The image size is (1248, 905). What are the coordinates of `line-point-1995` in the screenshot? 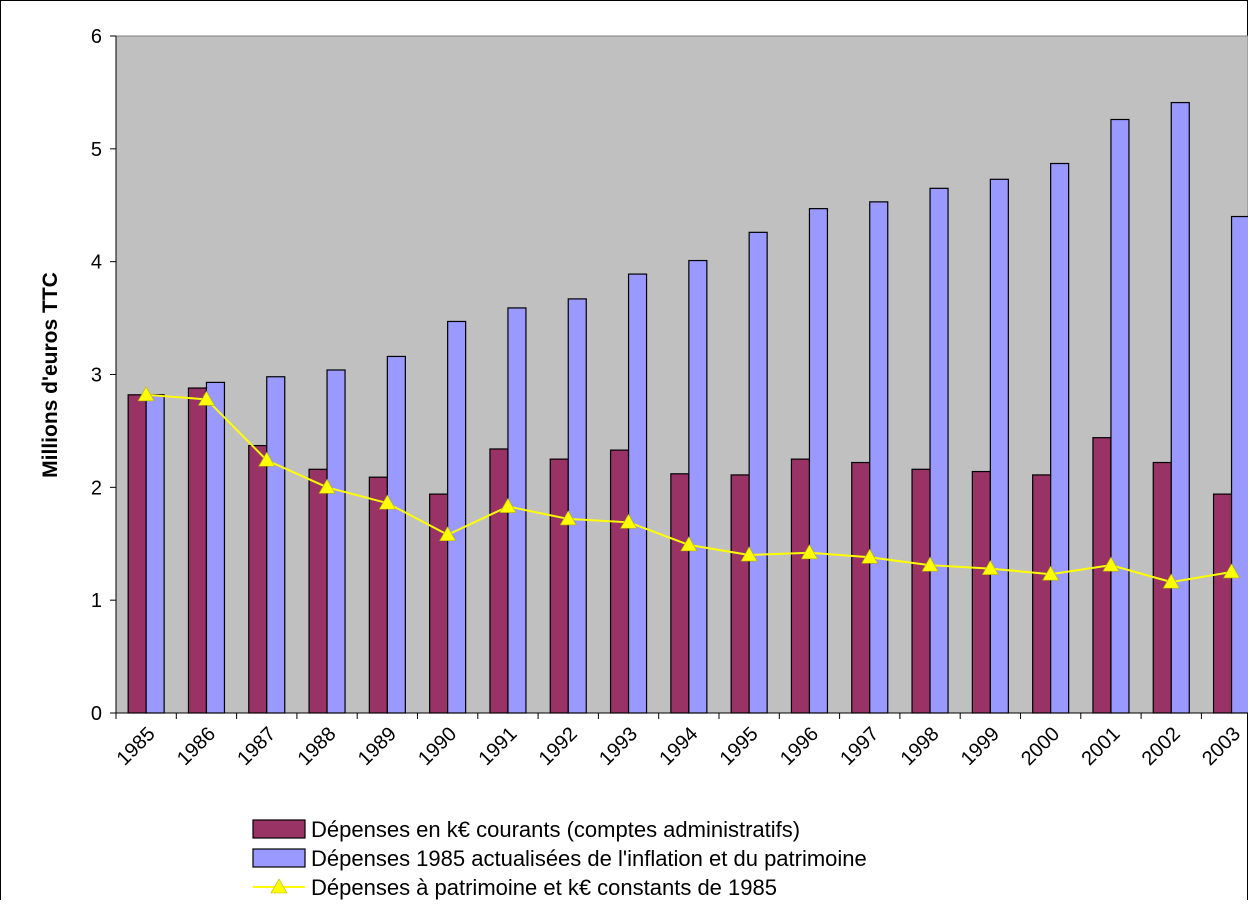 It's located at (749, 554).